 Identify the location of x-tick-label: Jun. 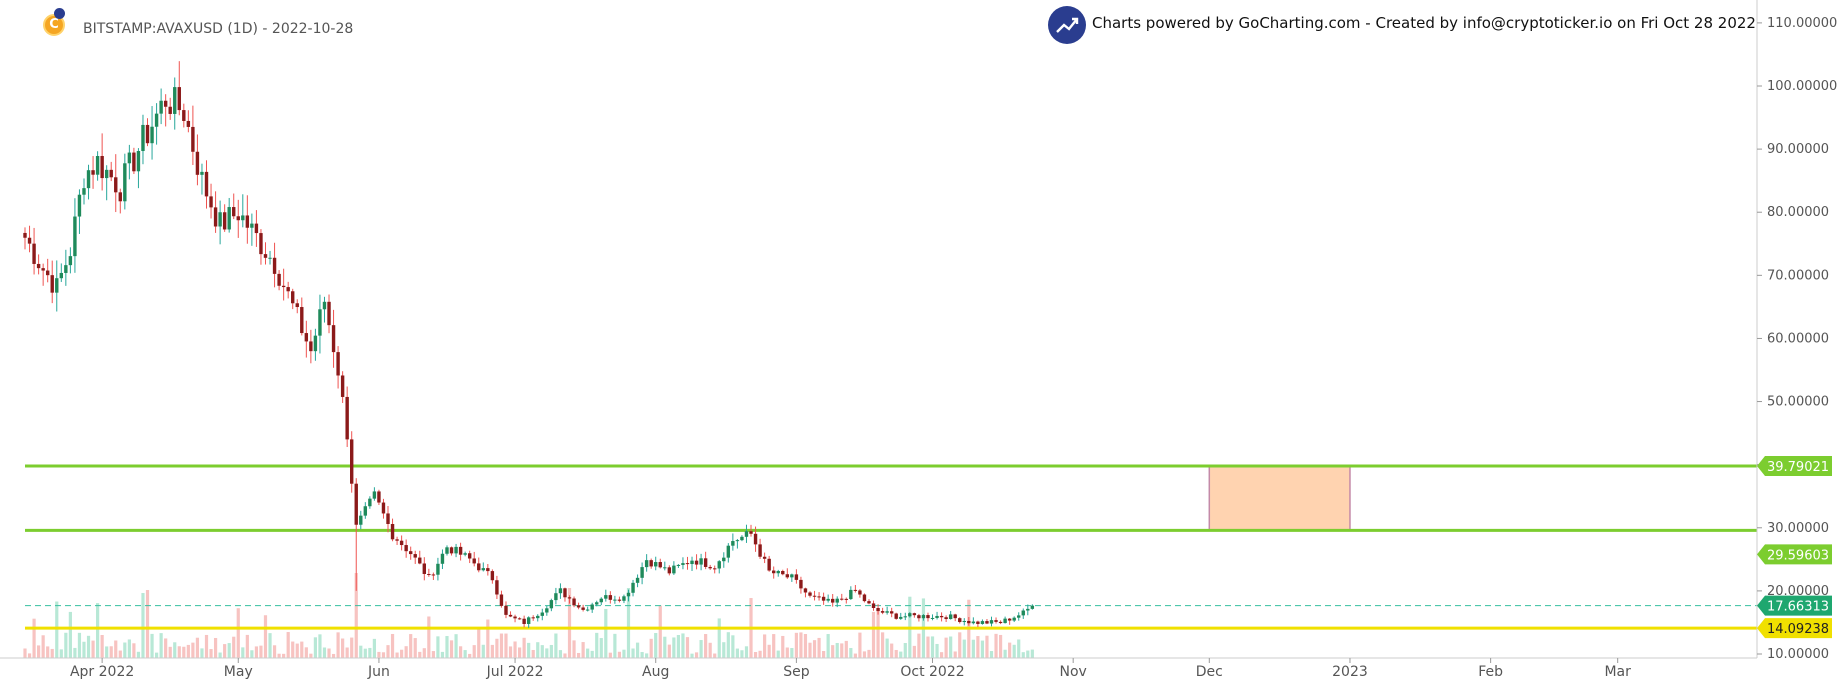
(378, 672).